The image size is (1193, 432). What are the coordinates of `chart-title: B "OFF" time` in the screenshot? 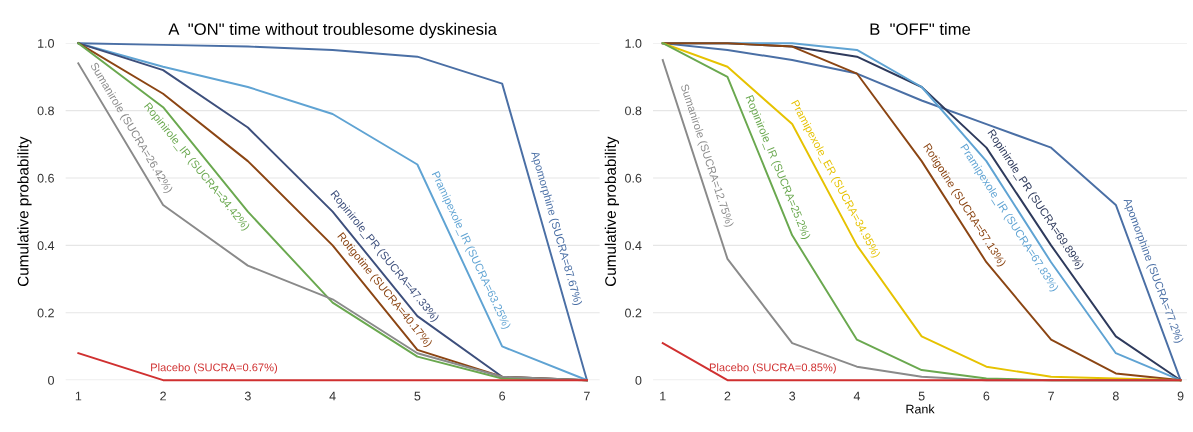 It's located at (920, 29).